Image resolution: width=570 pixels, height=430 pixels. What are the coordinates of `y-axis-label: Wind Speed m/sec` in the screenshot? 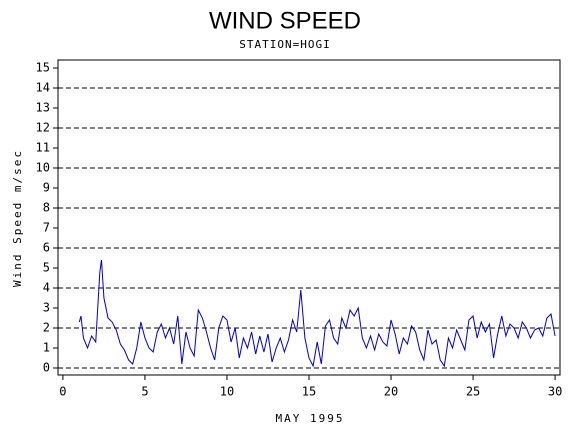 It's located at (17, 218).